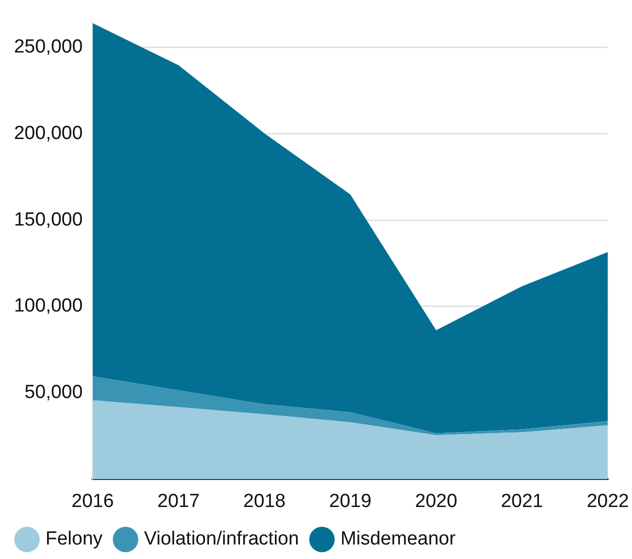  Describe the element at coordinates (264, 501) in the screenshot. I see `x-tick-label: 2018` at that location.